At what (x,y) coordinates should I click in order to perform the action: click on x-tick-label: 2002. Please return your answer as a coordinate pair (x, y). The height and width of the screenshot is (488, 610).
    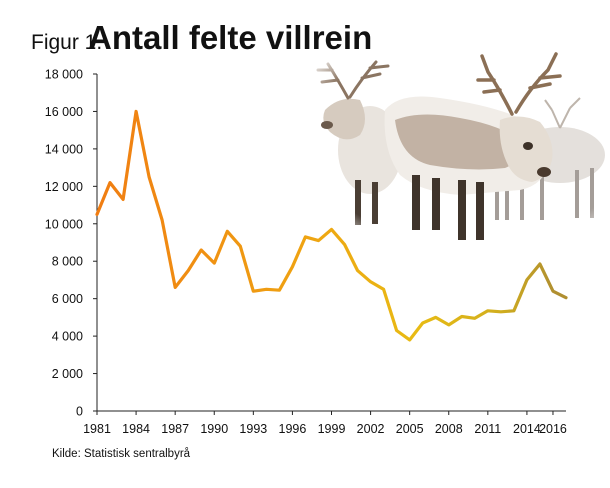
    Looking at the image, I should click on (371, 429).